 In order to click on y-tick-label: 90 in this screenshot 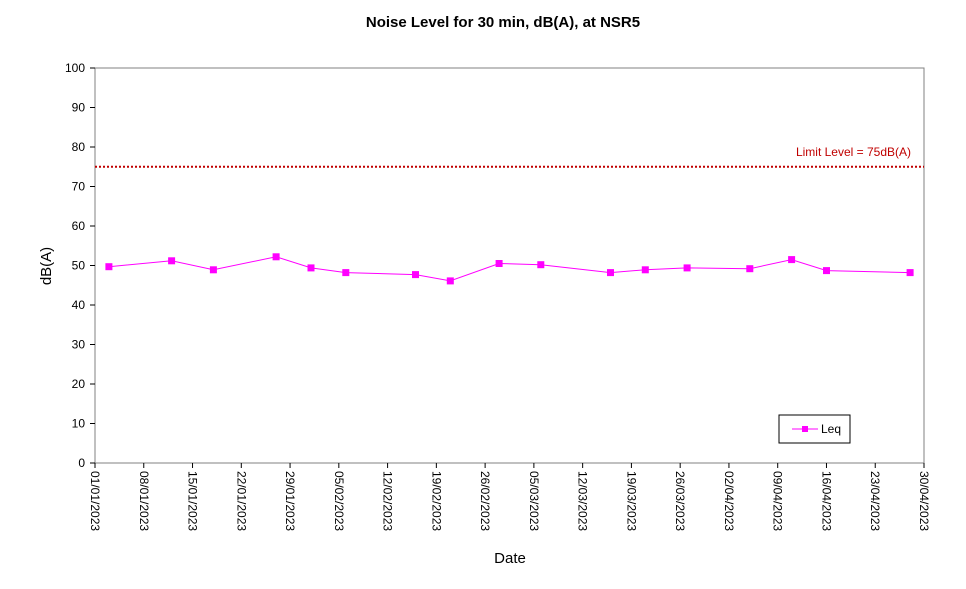, I will do `click(79, 108)`.